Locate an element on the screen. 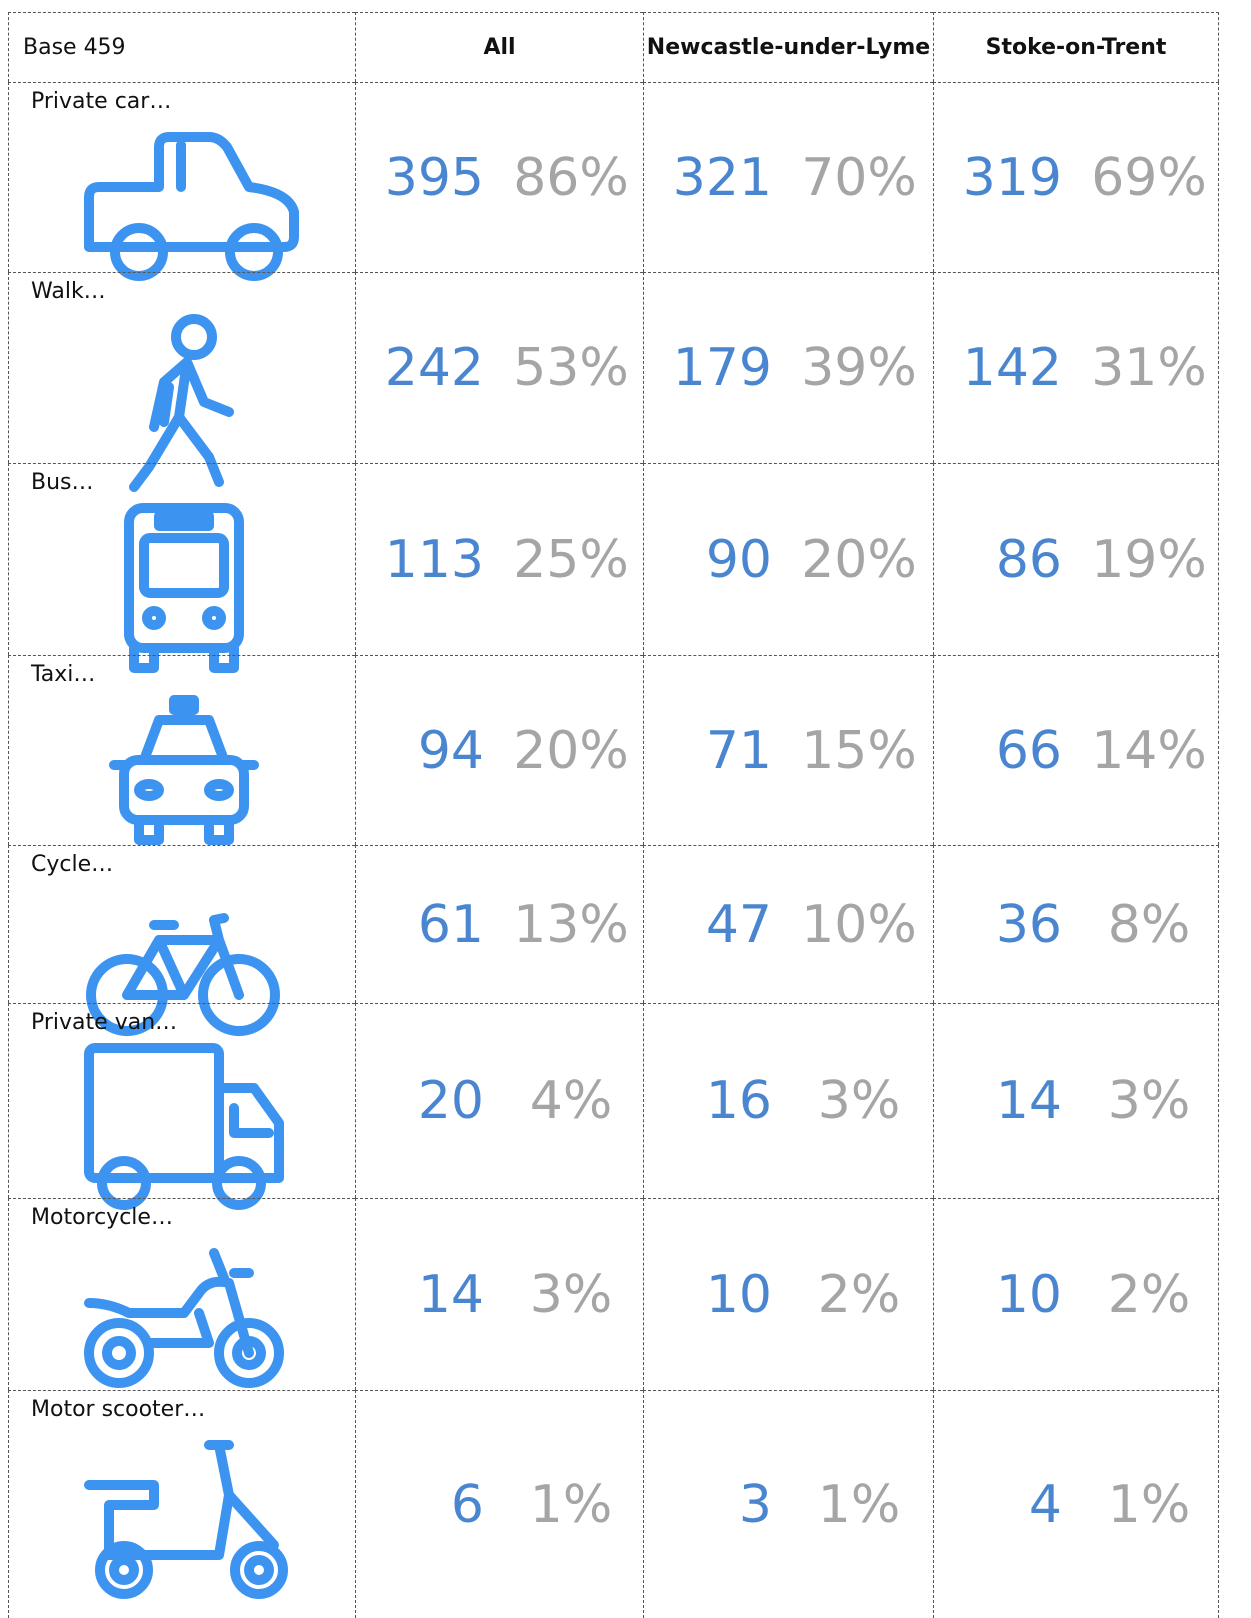 The height and width of the screenshot is (1618, 1251). header-cell: Stoke-on-Trent is located at coordinates (1076, 47).